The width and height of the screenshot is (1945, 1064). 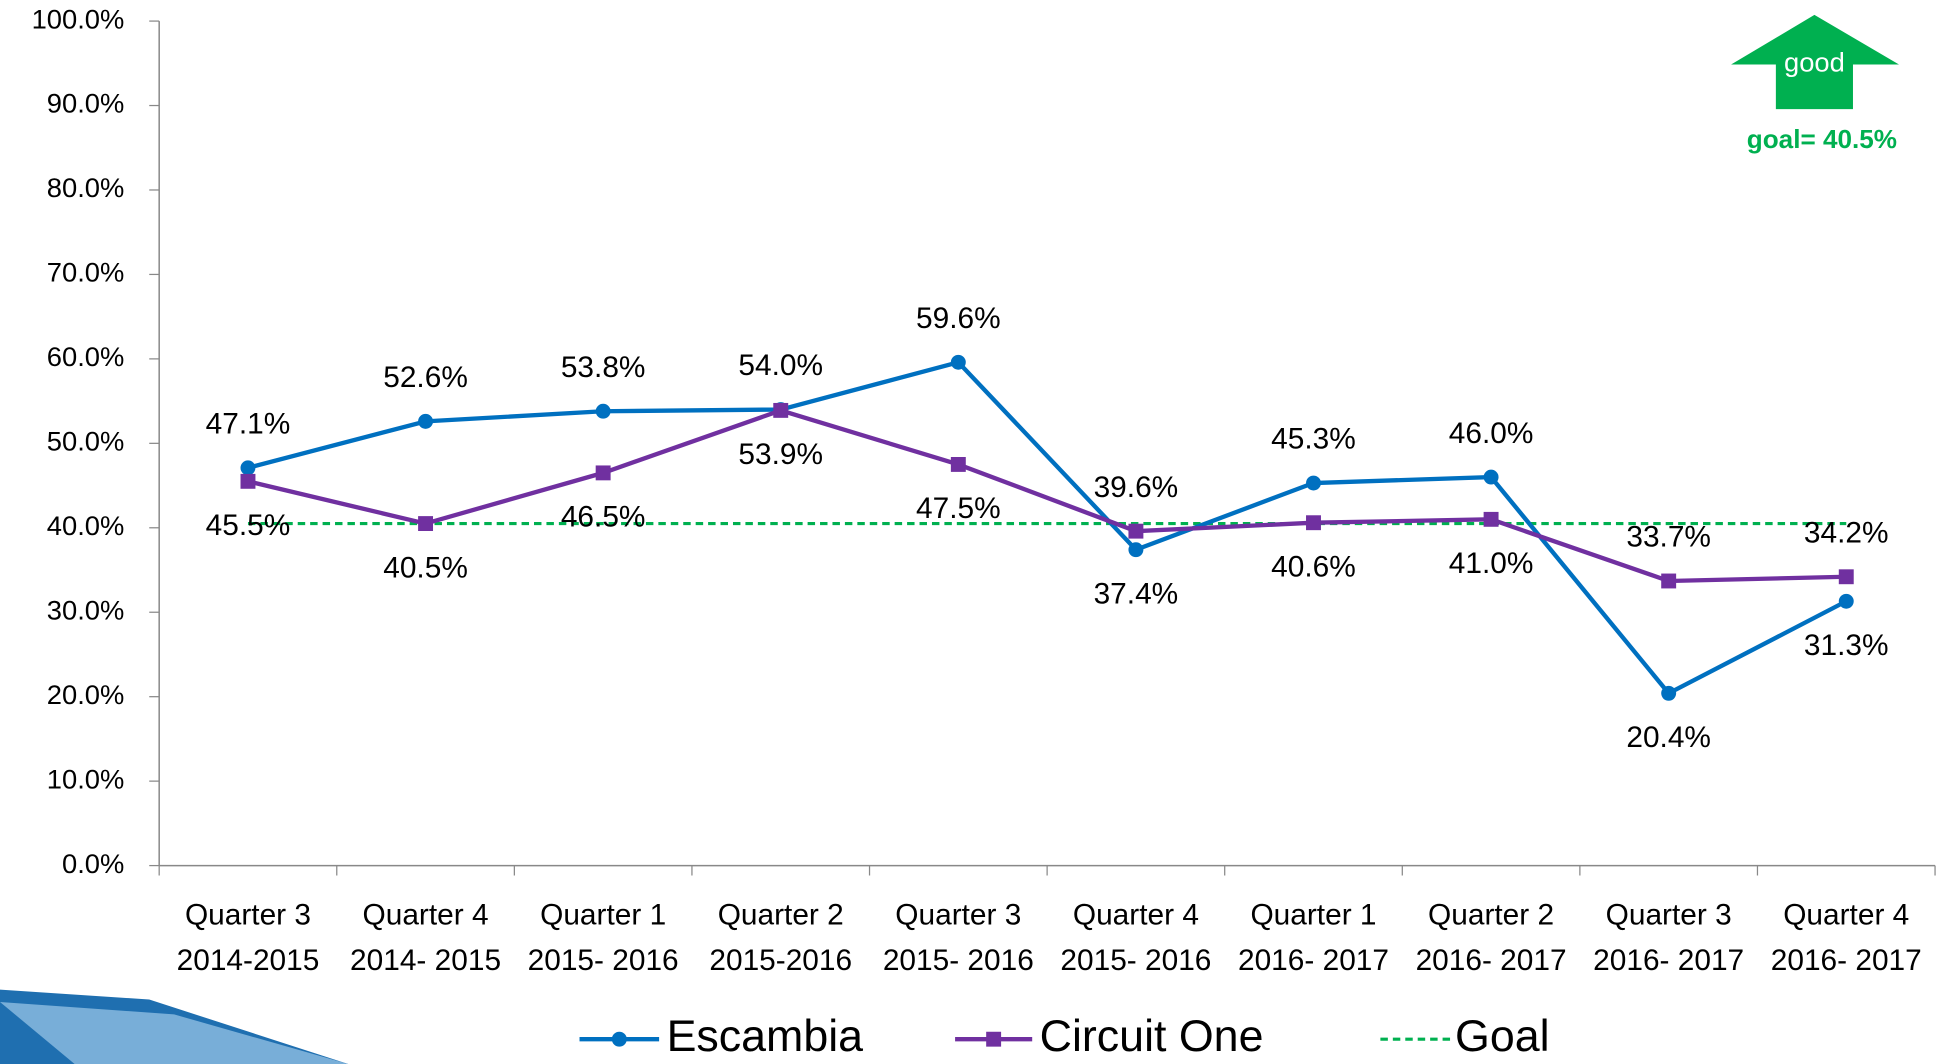 I want to click on data-label: 54.0%, so click(x=780, y=365).